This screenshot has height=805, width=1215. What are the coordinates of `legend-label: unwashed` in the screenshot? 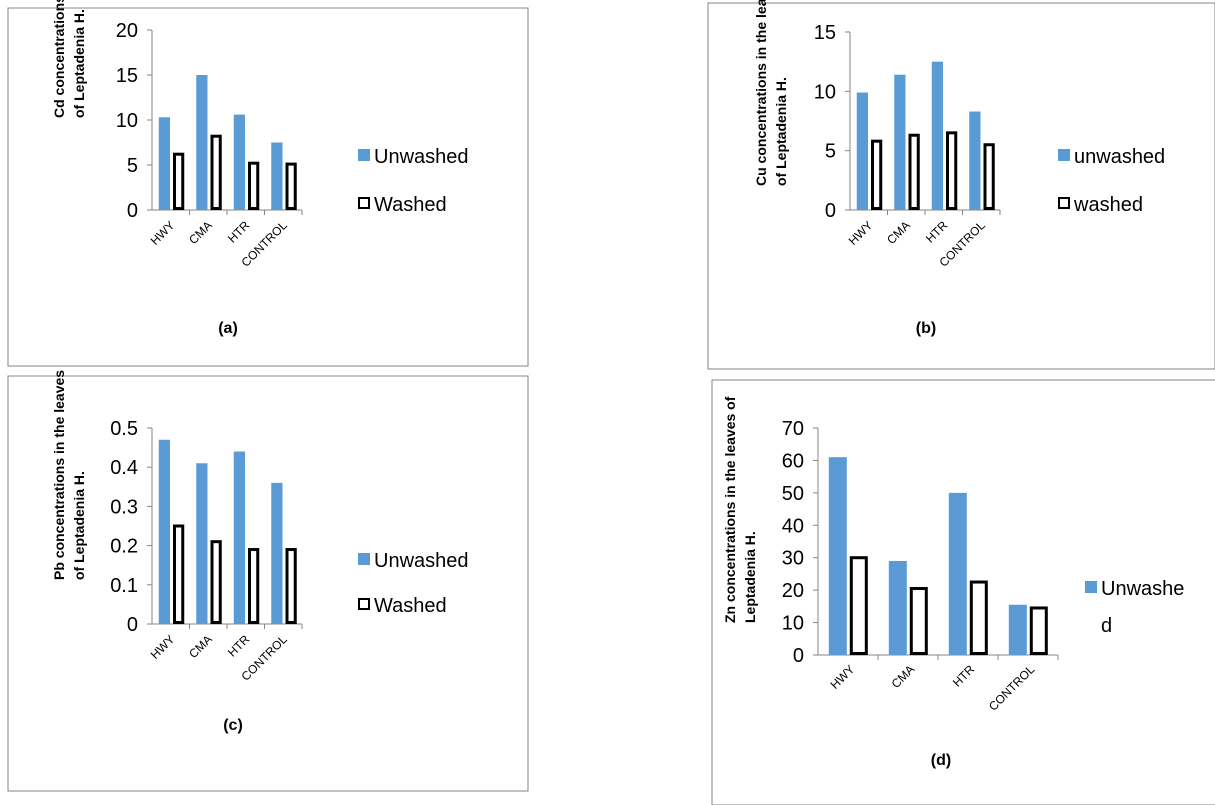 It's located at (1119, 157).